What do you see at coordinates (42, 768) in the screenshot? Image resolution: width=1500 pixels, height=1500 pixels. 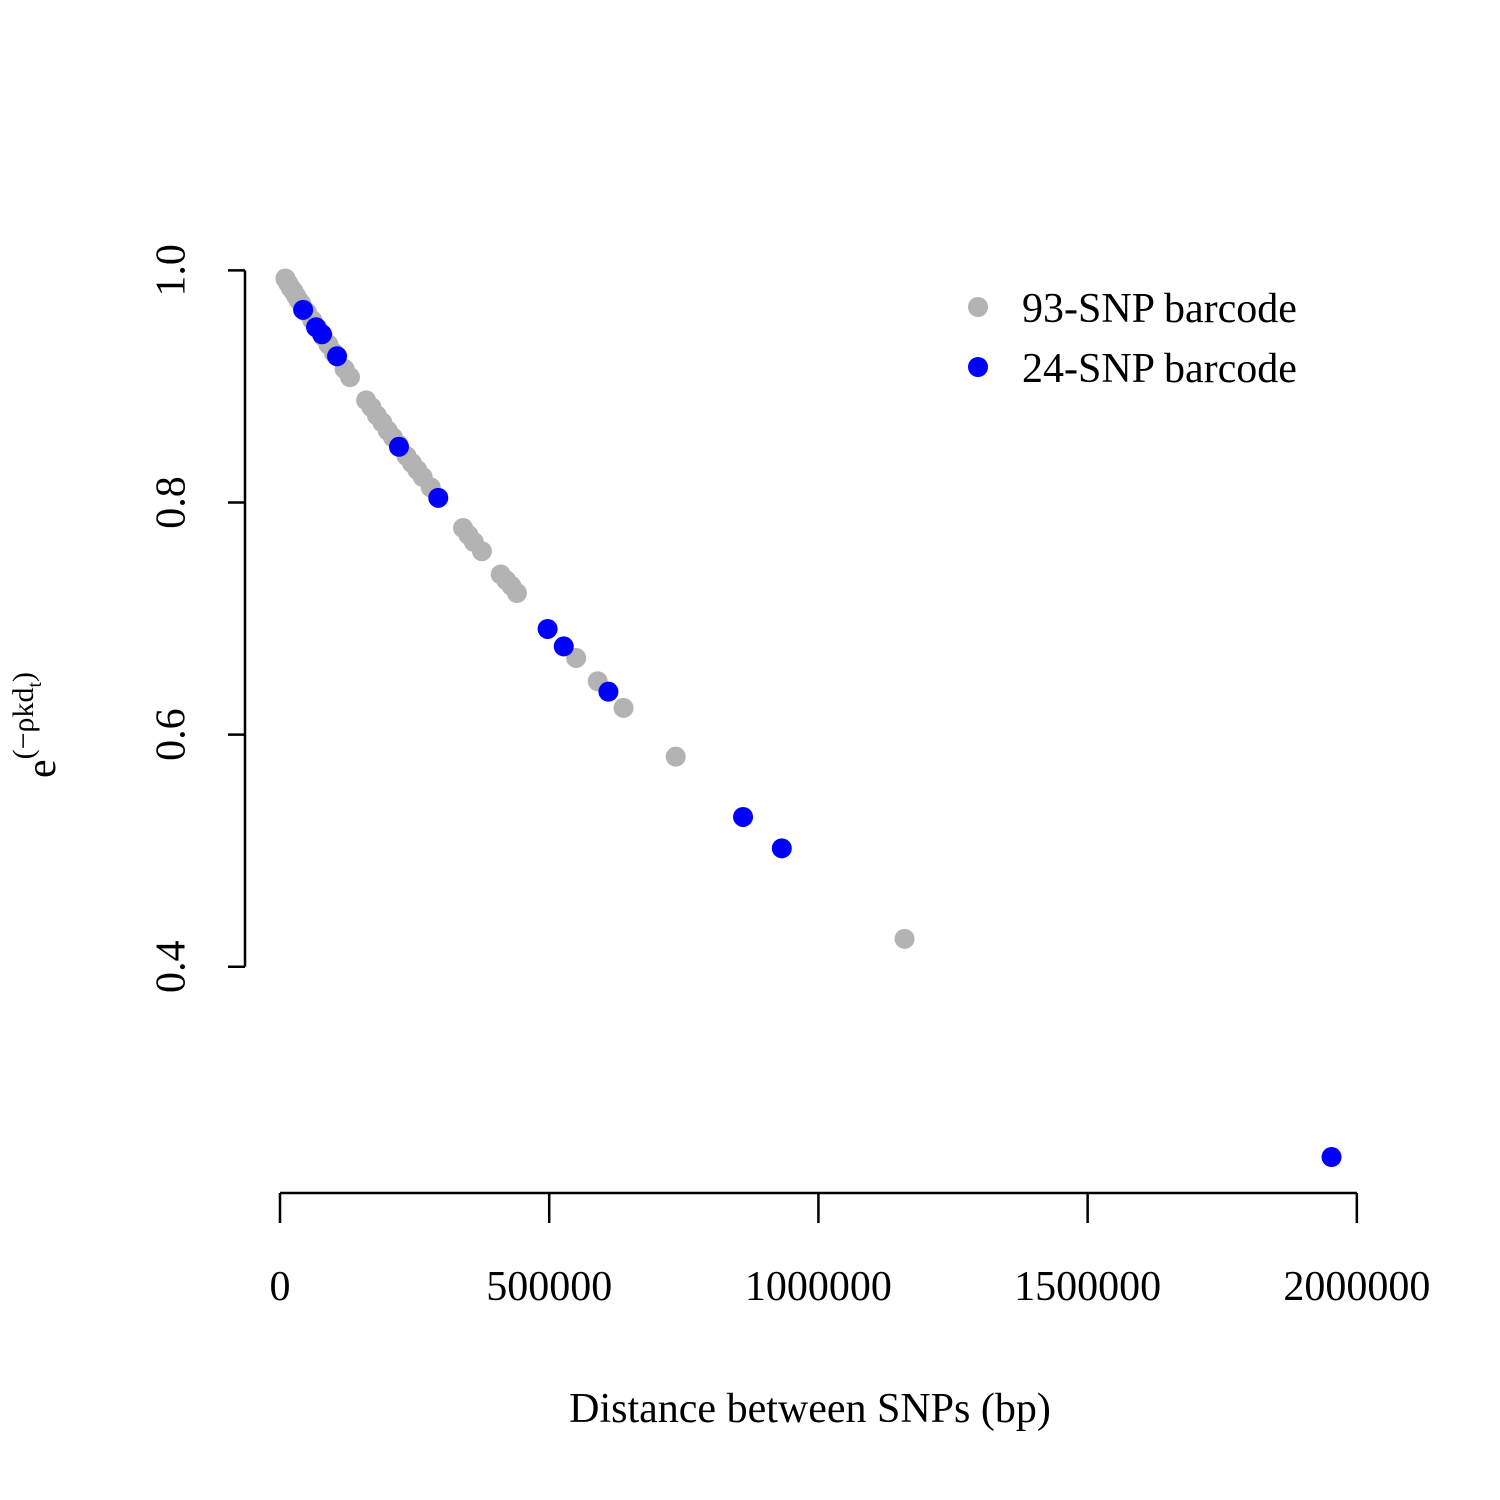 I see `y-label-base: e` at bounding box center [42, 768].